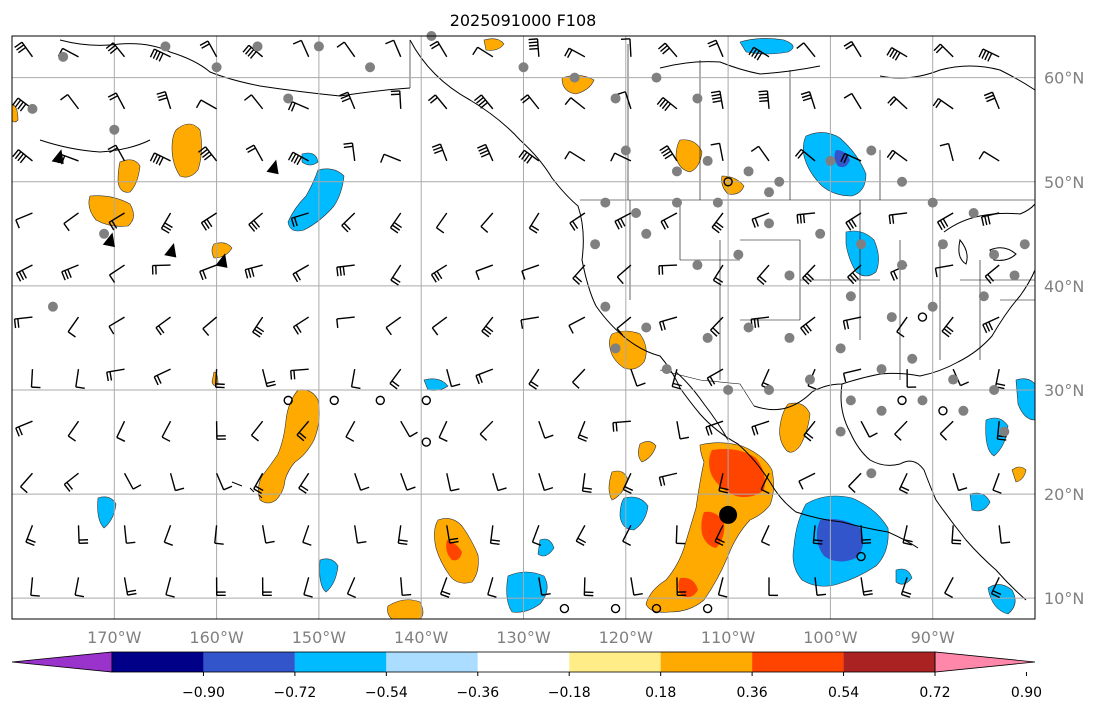 The width and height of the screenshot is (1105, 712). Describe the element at coordinates (832, 290) in the screenshot. I see `us-state-borders` at that location.